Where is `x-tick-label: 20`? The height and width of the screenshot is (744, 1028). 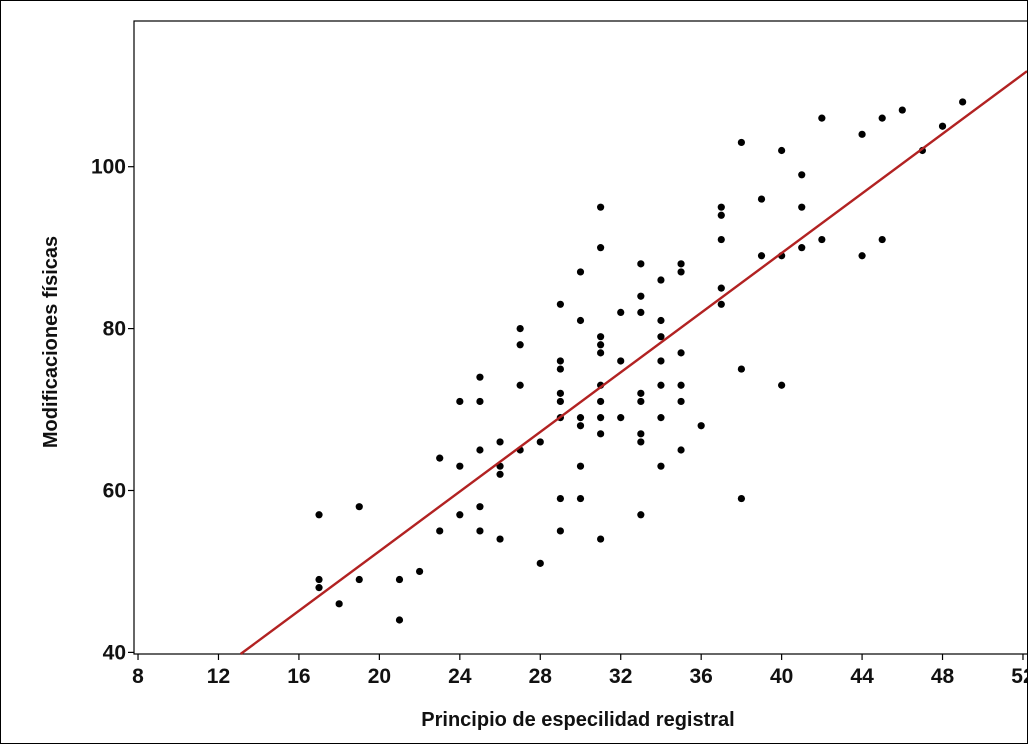
x-tick-label: 20 is located at coordinates (379, 676).